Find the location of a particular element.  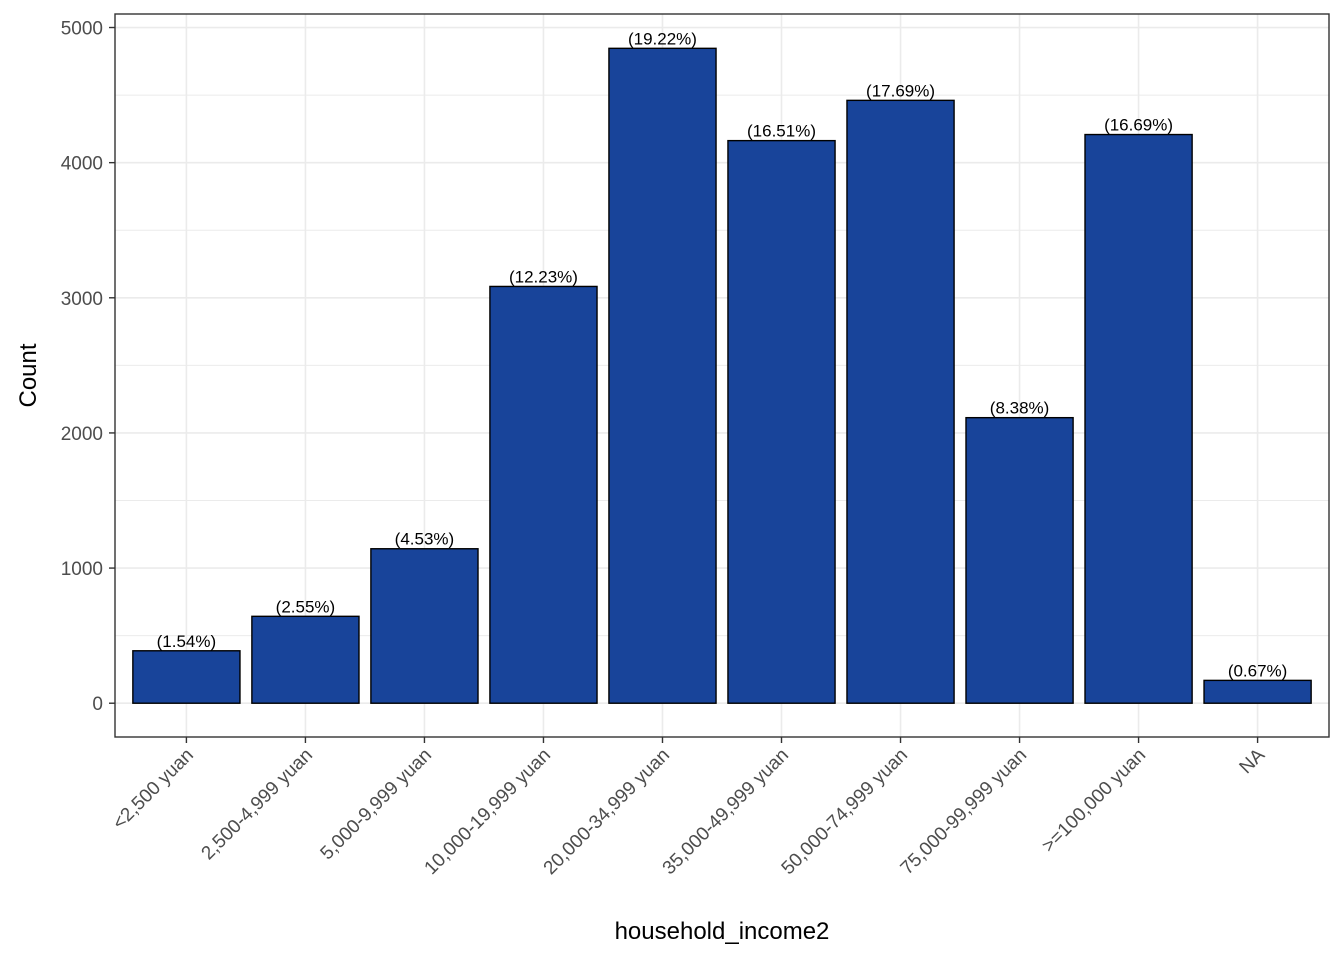

y-tick-label: 5000 is located at coordinates (82, 29).